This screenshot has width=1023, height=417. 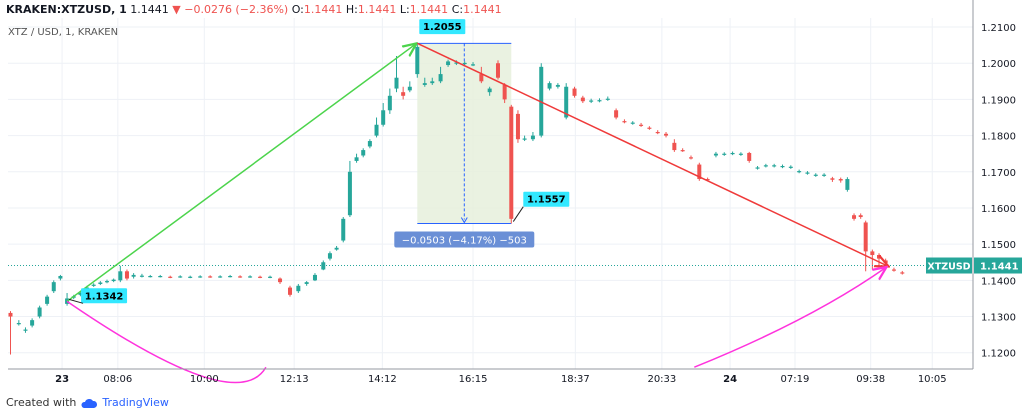 What do you see at coordinates (377, 9) in the screenshot?
I see `high-value: 1.1441` at bounding box center [377, 9].